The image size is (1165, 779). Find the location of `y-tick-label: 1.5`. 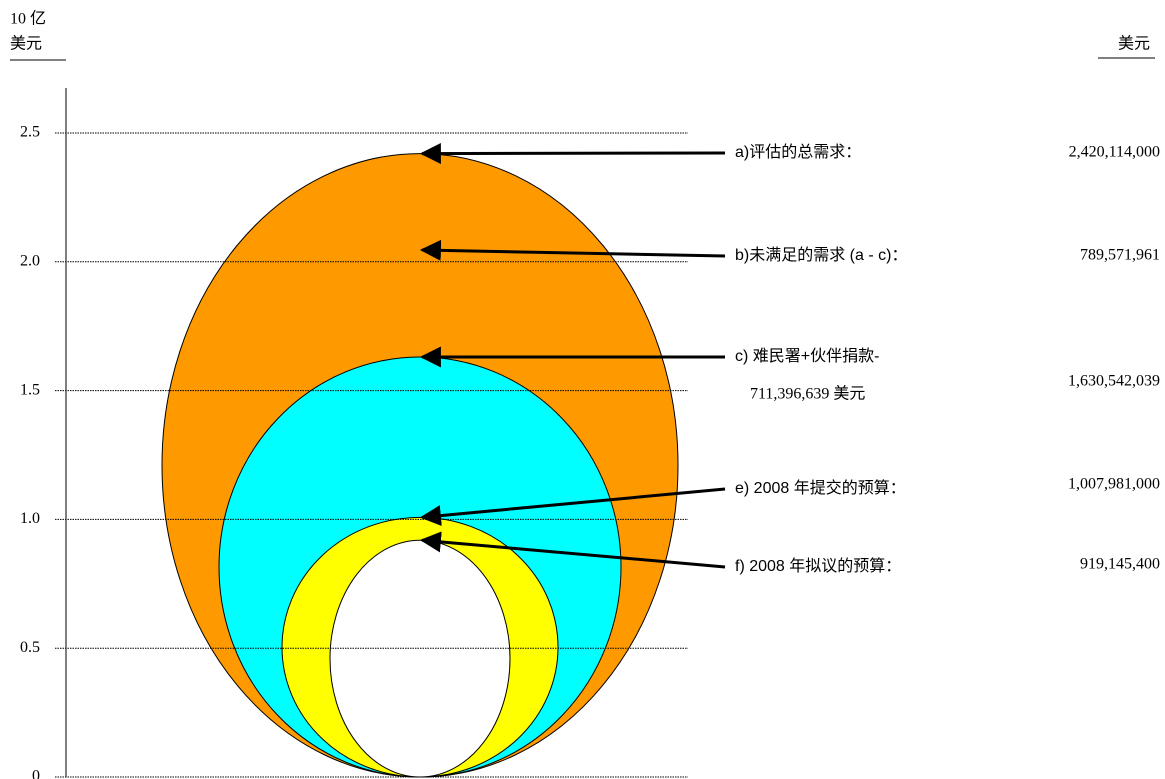

y-tick-label: 1.5 is located at coordinates (30, 389).